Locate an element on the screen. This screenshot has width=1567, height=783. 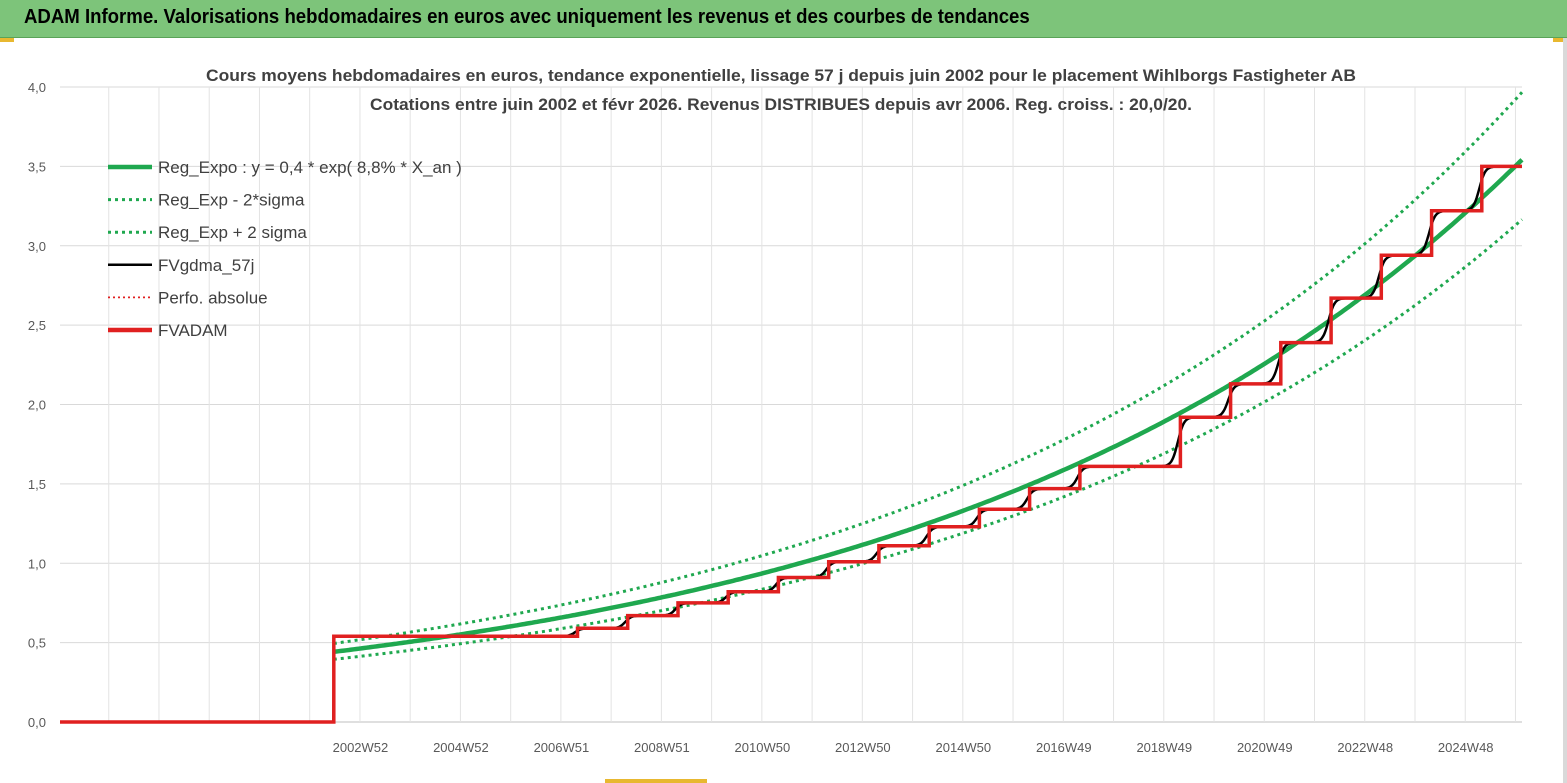
y-tick-label: 1,0 is located at coordinates (37, 563).